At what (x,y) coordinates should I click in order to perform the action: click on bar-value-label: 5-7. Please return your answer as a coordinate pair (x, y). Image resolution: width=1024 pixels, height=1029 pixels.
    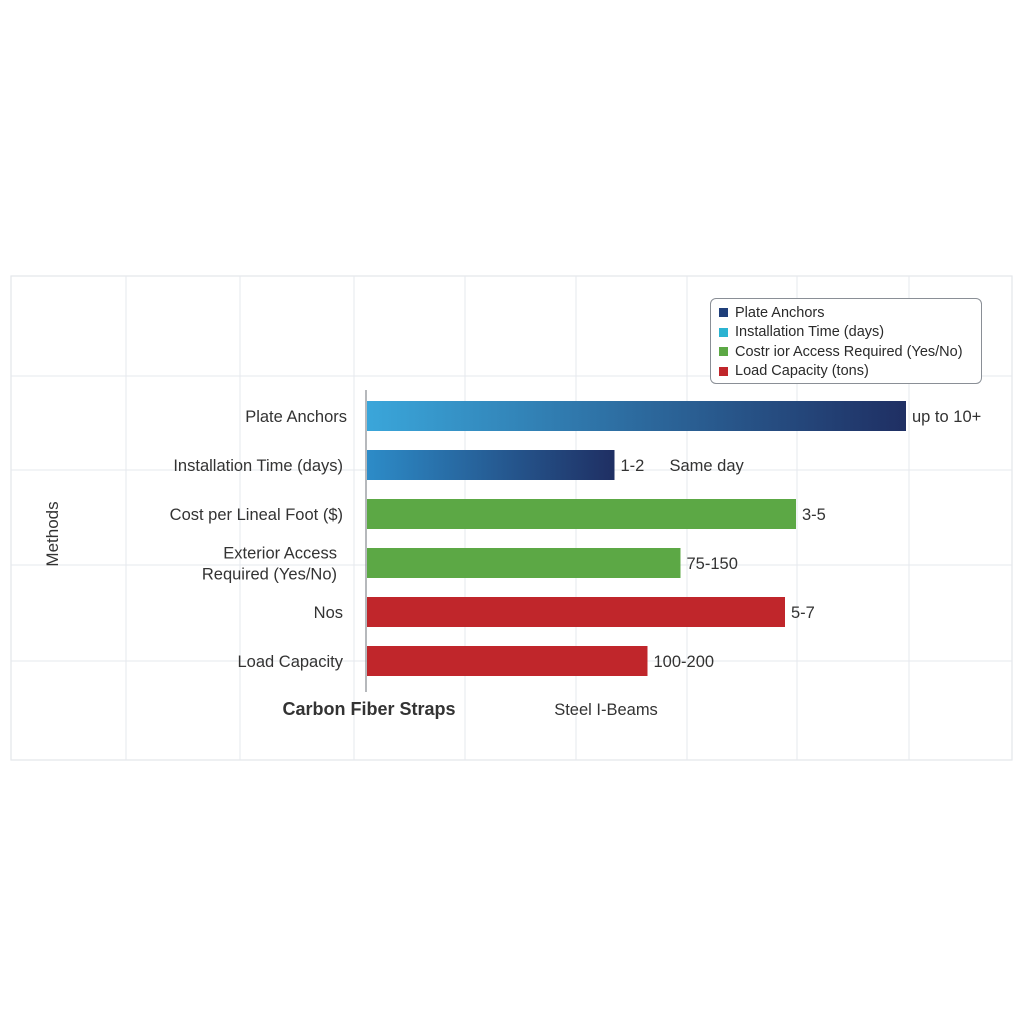
    Looking at the image, I should click on (803, 613).